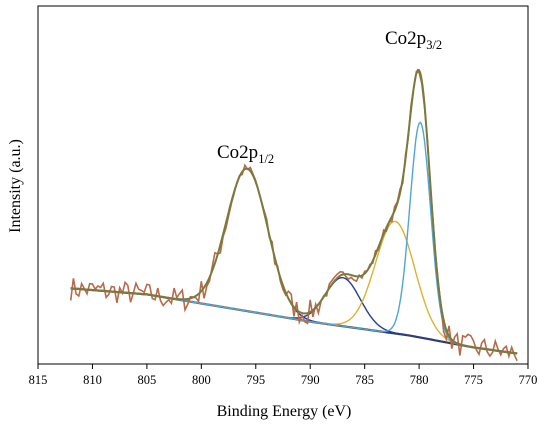 This screenshot has height=428, width=550. I want to click on x-axis-ticks: 815 810 805 800 795 790 785 780 775 770, so click(283, 375).